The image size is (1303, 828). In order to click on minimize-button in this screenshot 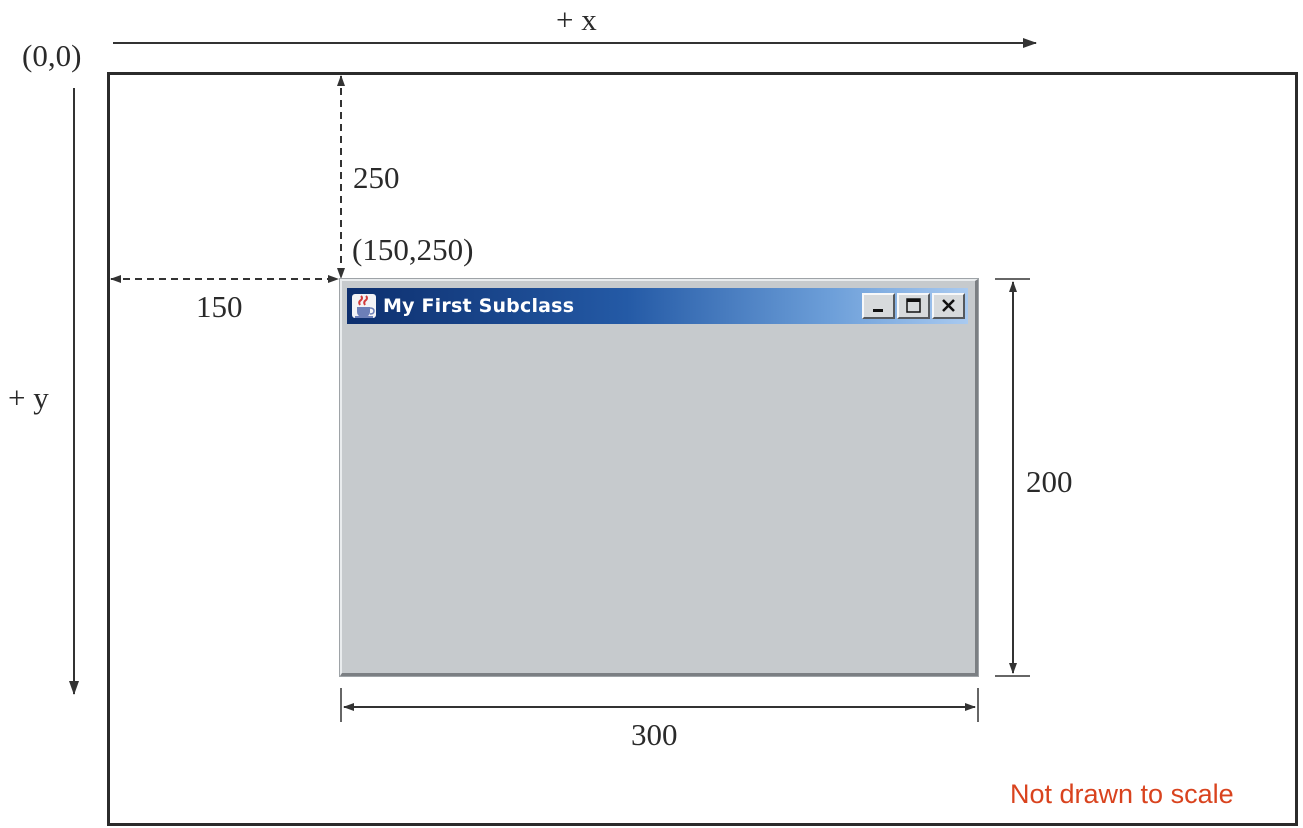, I will do `click(878, 306)`.